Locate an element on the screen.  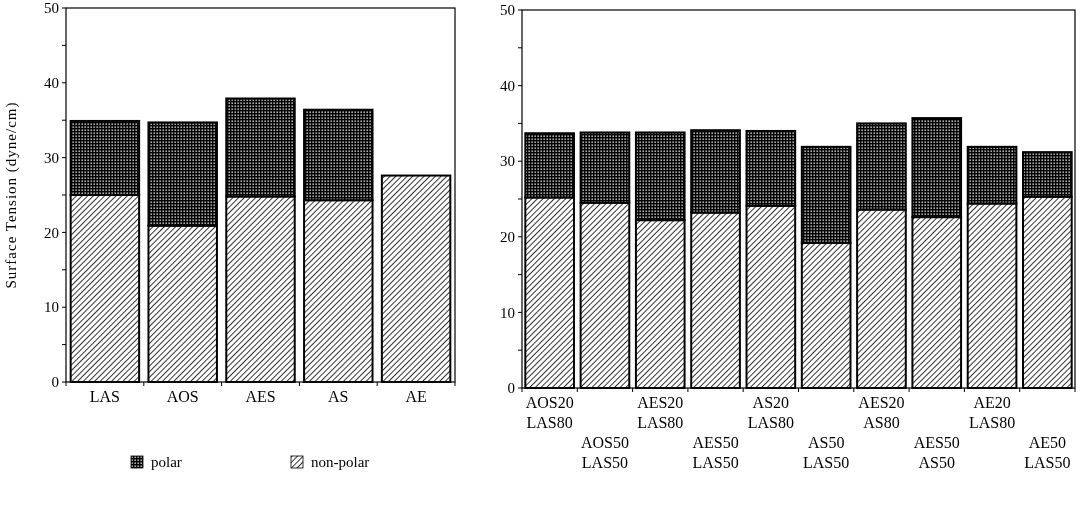
x-tick-label: AES50 AS50 is located at coordinates (936, 452).